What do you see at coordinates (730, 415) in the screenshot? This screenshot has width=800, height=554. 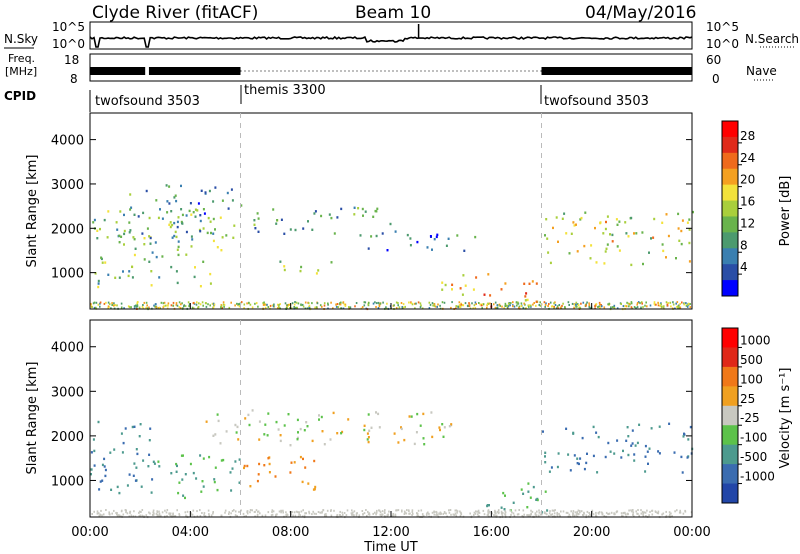 I see `velocity-colorbar-frame` at bounding box center [730, 415].